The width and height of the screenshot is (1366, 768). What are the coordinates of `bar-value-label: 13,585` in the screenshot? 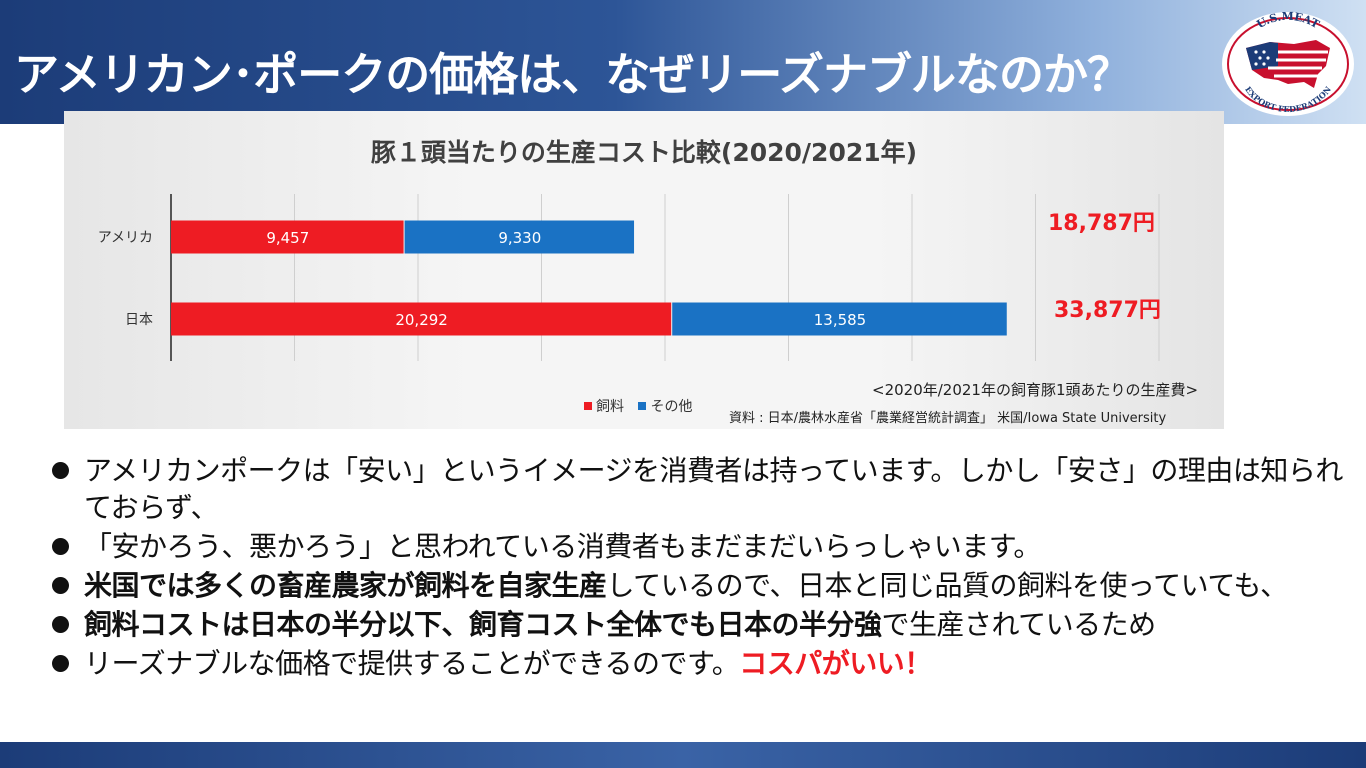 It's located at (840, 320).